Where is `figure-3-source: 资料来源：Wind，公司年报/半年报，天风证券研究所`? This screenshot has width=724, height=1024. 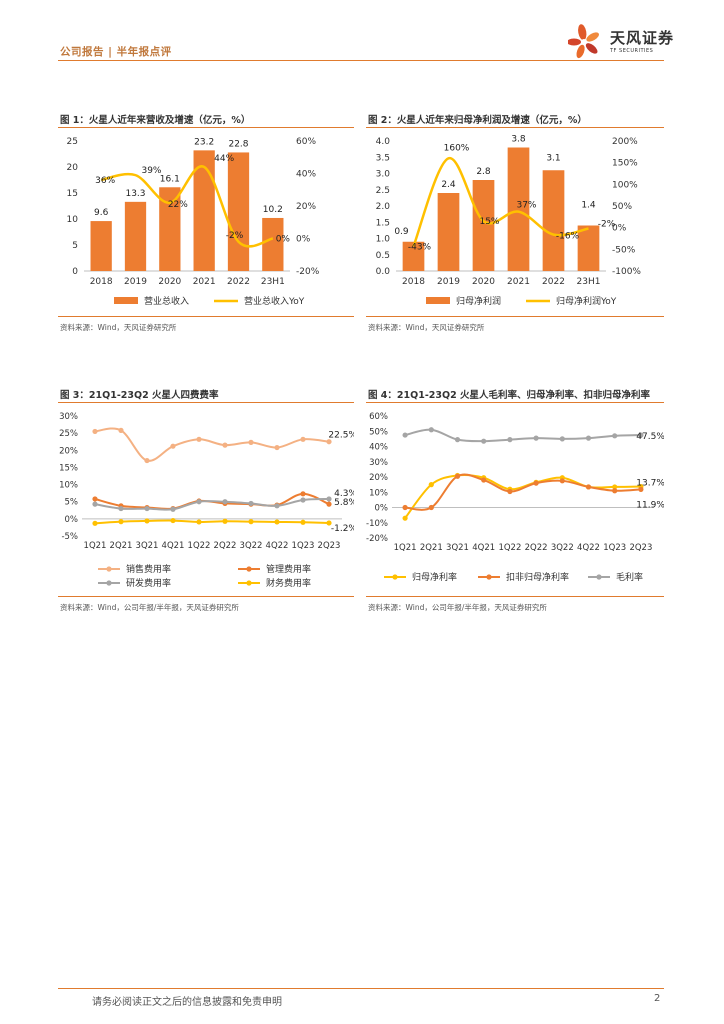
figure-3-source: 资料来源：Wind，公司年报/半年报，天风证券研究所 is located at coordinates (149, 607).